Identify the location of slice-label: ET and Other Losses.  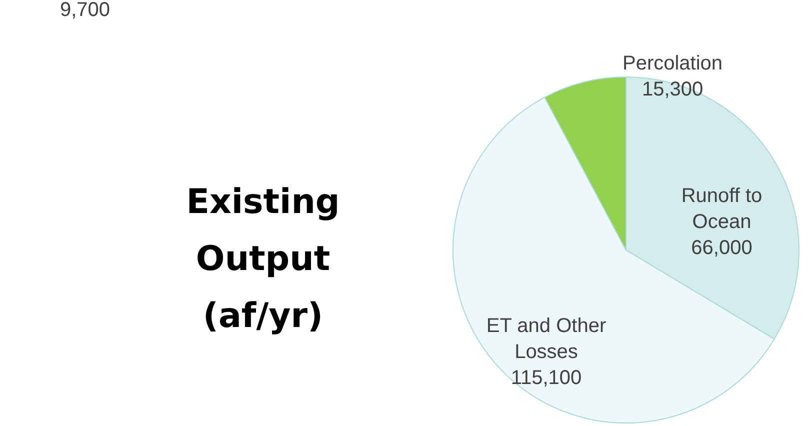
(546, 338).